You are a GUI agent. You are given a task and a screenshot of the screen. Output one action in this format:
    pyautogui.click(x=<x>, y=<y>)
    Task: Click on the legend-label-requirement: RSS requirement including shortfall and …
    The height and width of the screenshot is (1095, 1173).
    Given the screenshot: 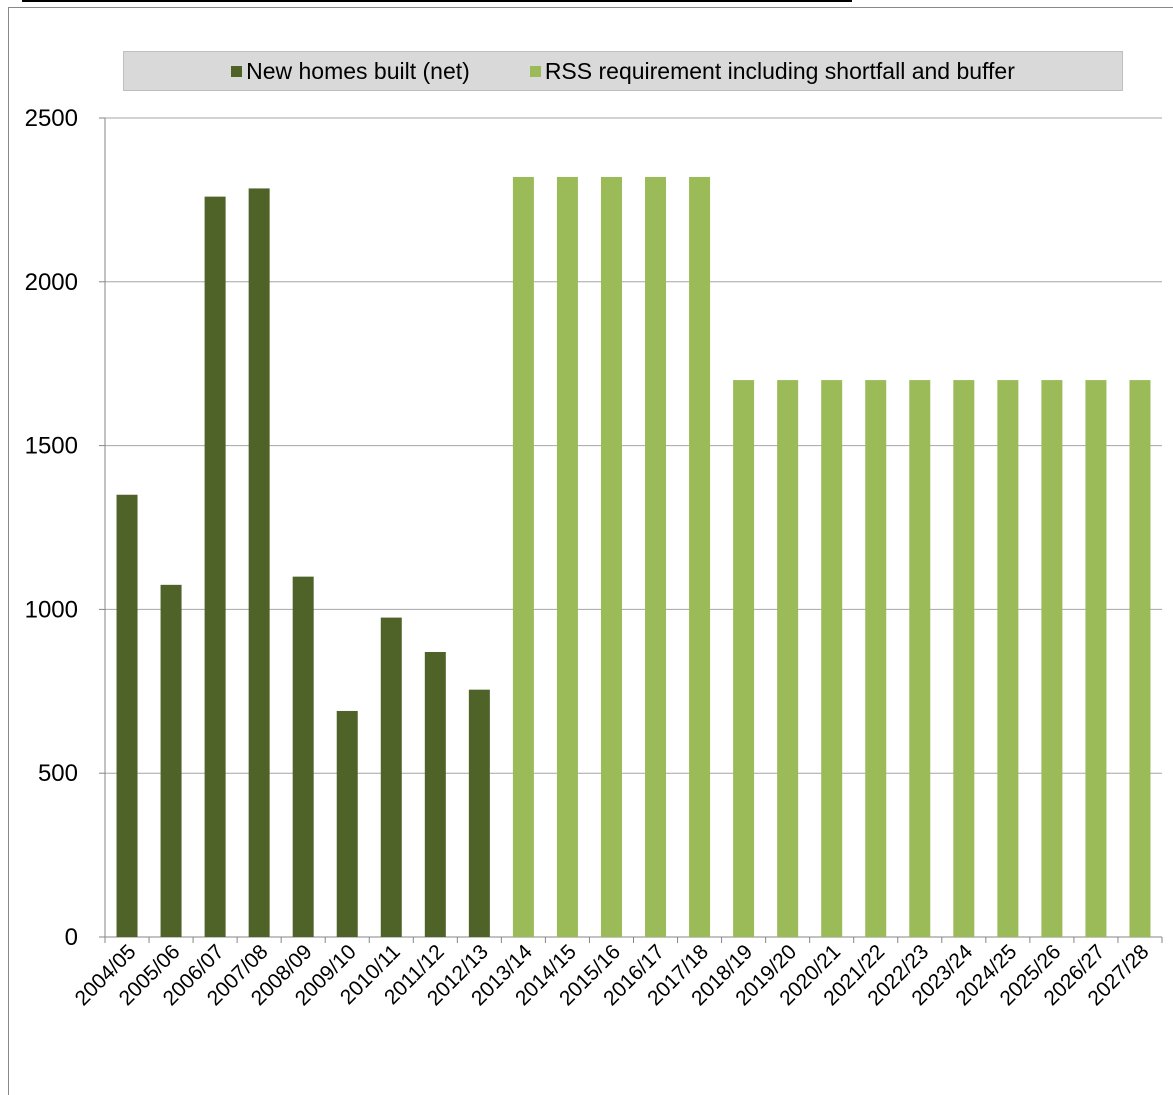 What is the action you would take?
    pyautogui.click(x=779, y=70)
    